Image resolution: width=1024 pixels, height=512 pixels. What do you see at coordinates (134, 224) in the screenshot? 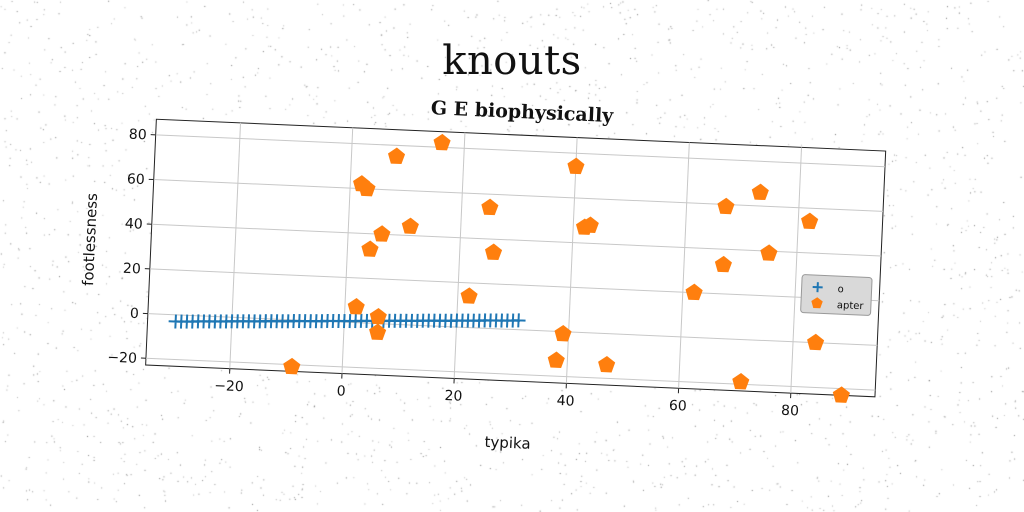
I see `y-tick-label: 40` at bounding box center [134, 224].